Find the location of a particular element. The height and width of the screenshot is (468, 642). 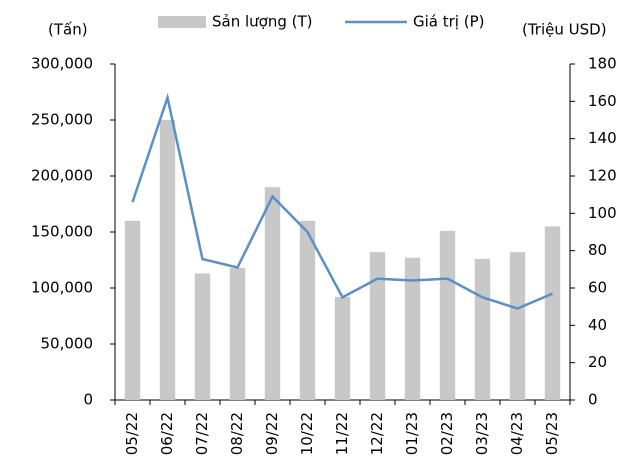

legend-label: Giá trị (P) is located at coordinates (448, 22).